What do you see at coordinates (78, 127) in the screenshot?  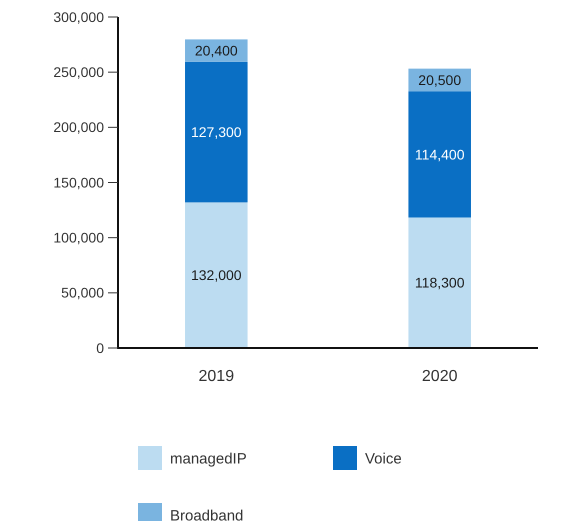 I see `y-tick-label: 200,000` at bounding box center [78, 127].